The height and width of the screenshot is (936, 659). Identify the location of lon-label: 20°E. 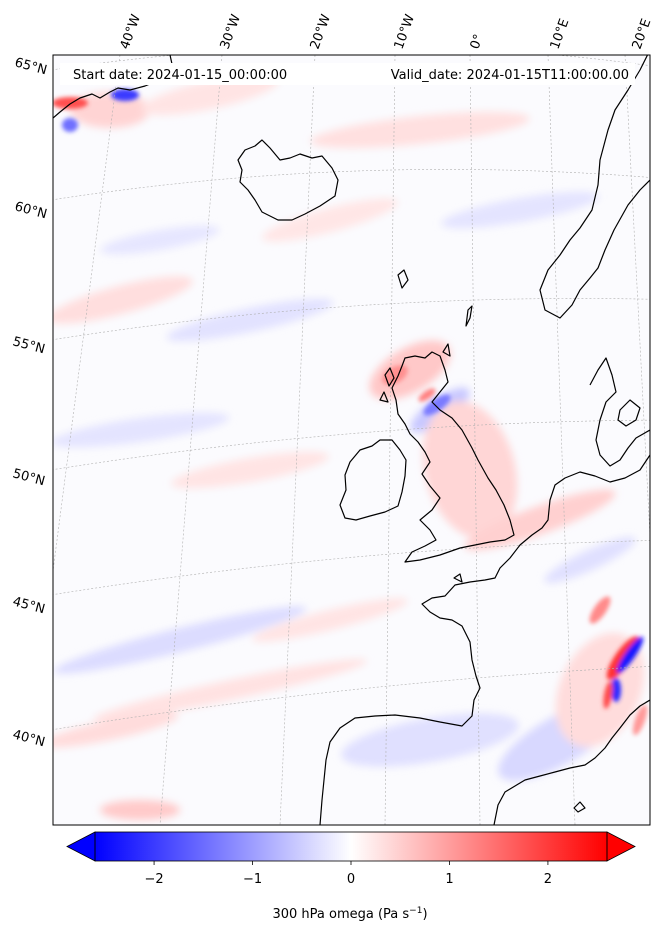
(642, 34).